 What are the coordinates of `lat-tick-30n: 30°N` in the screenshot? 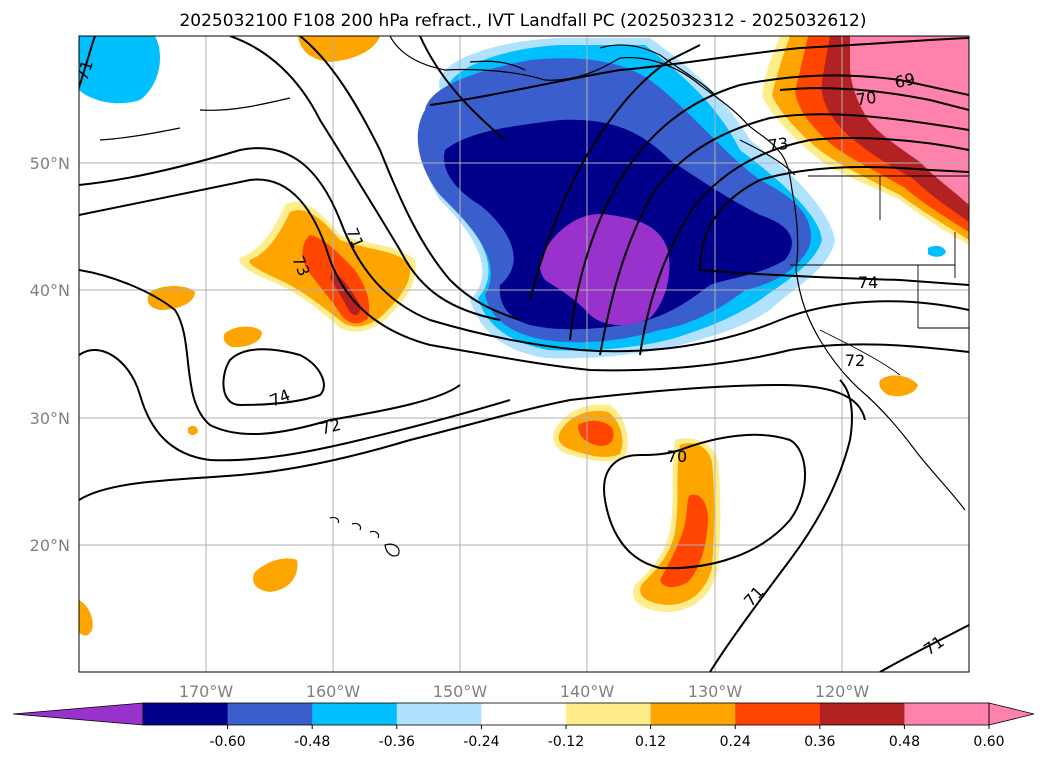 It's located at (50, 418).